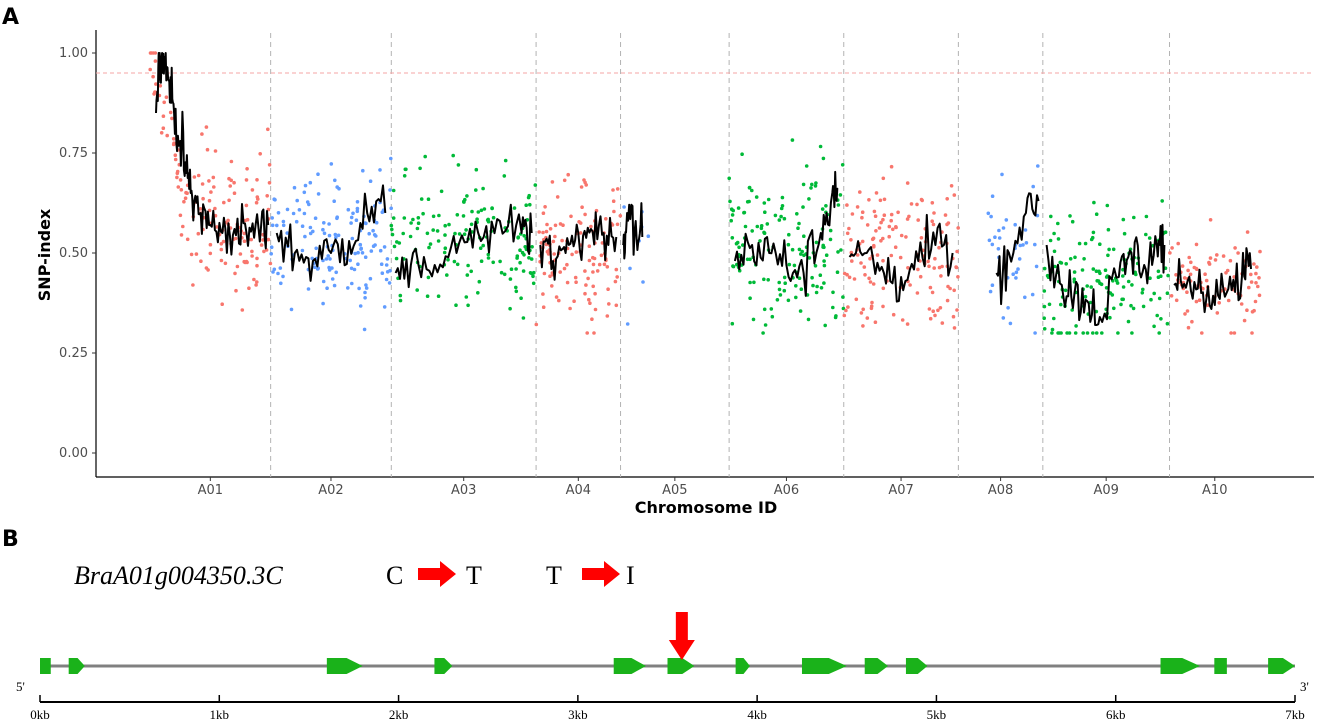  I want to click on panel-a-letter: A, so click(10, 17).